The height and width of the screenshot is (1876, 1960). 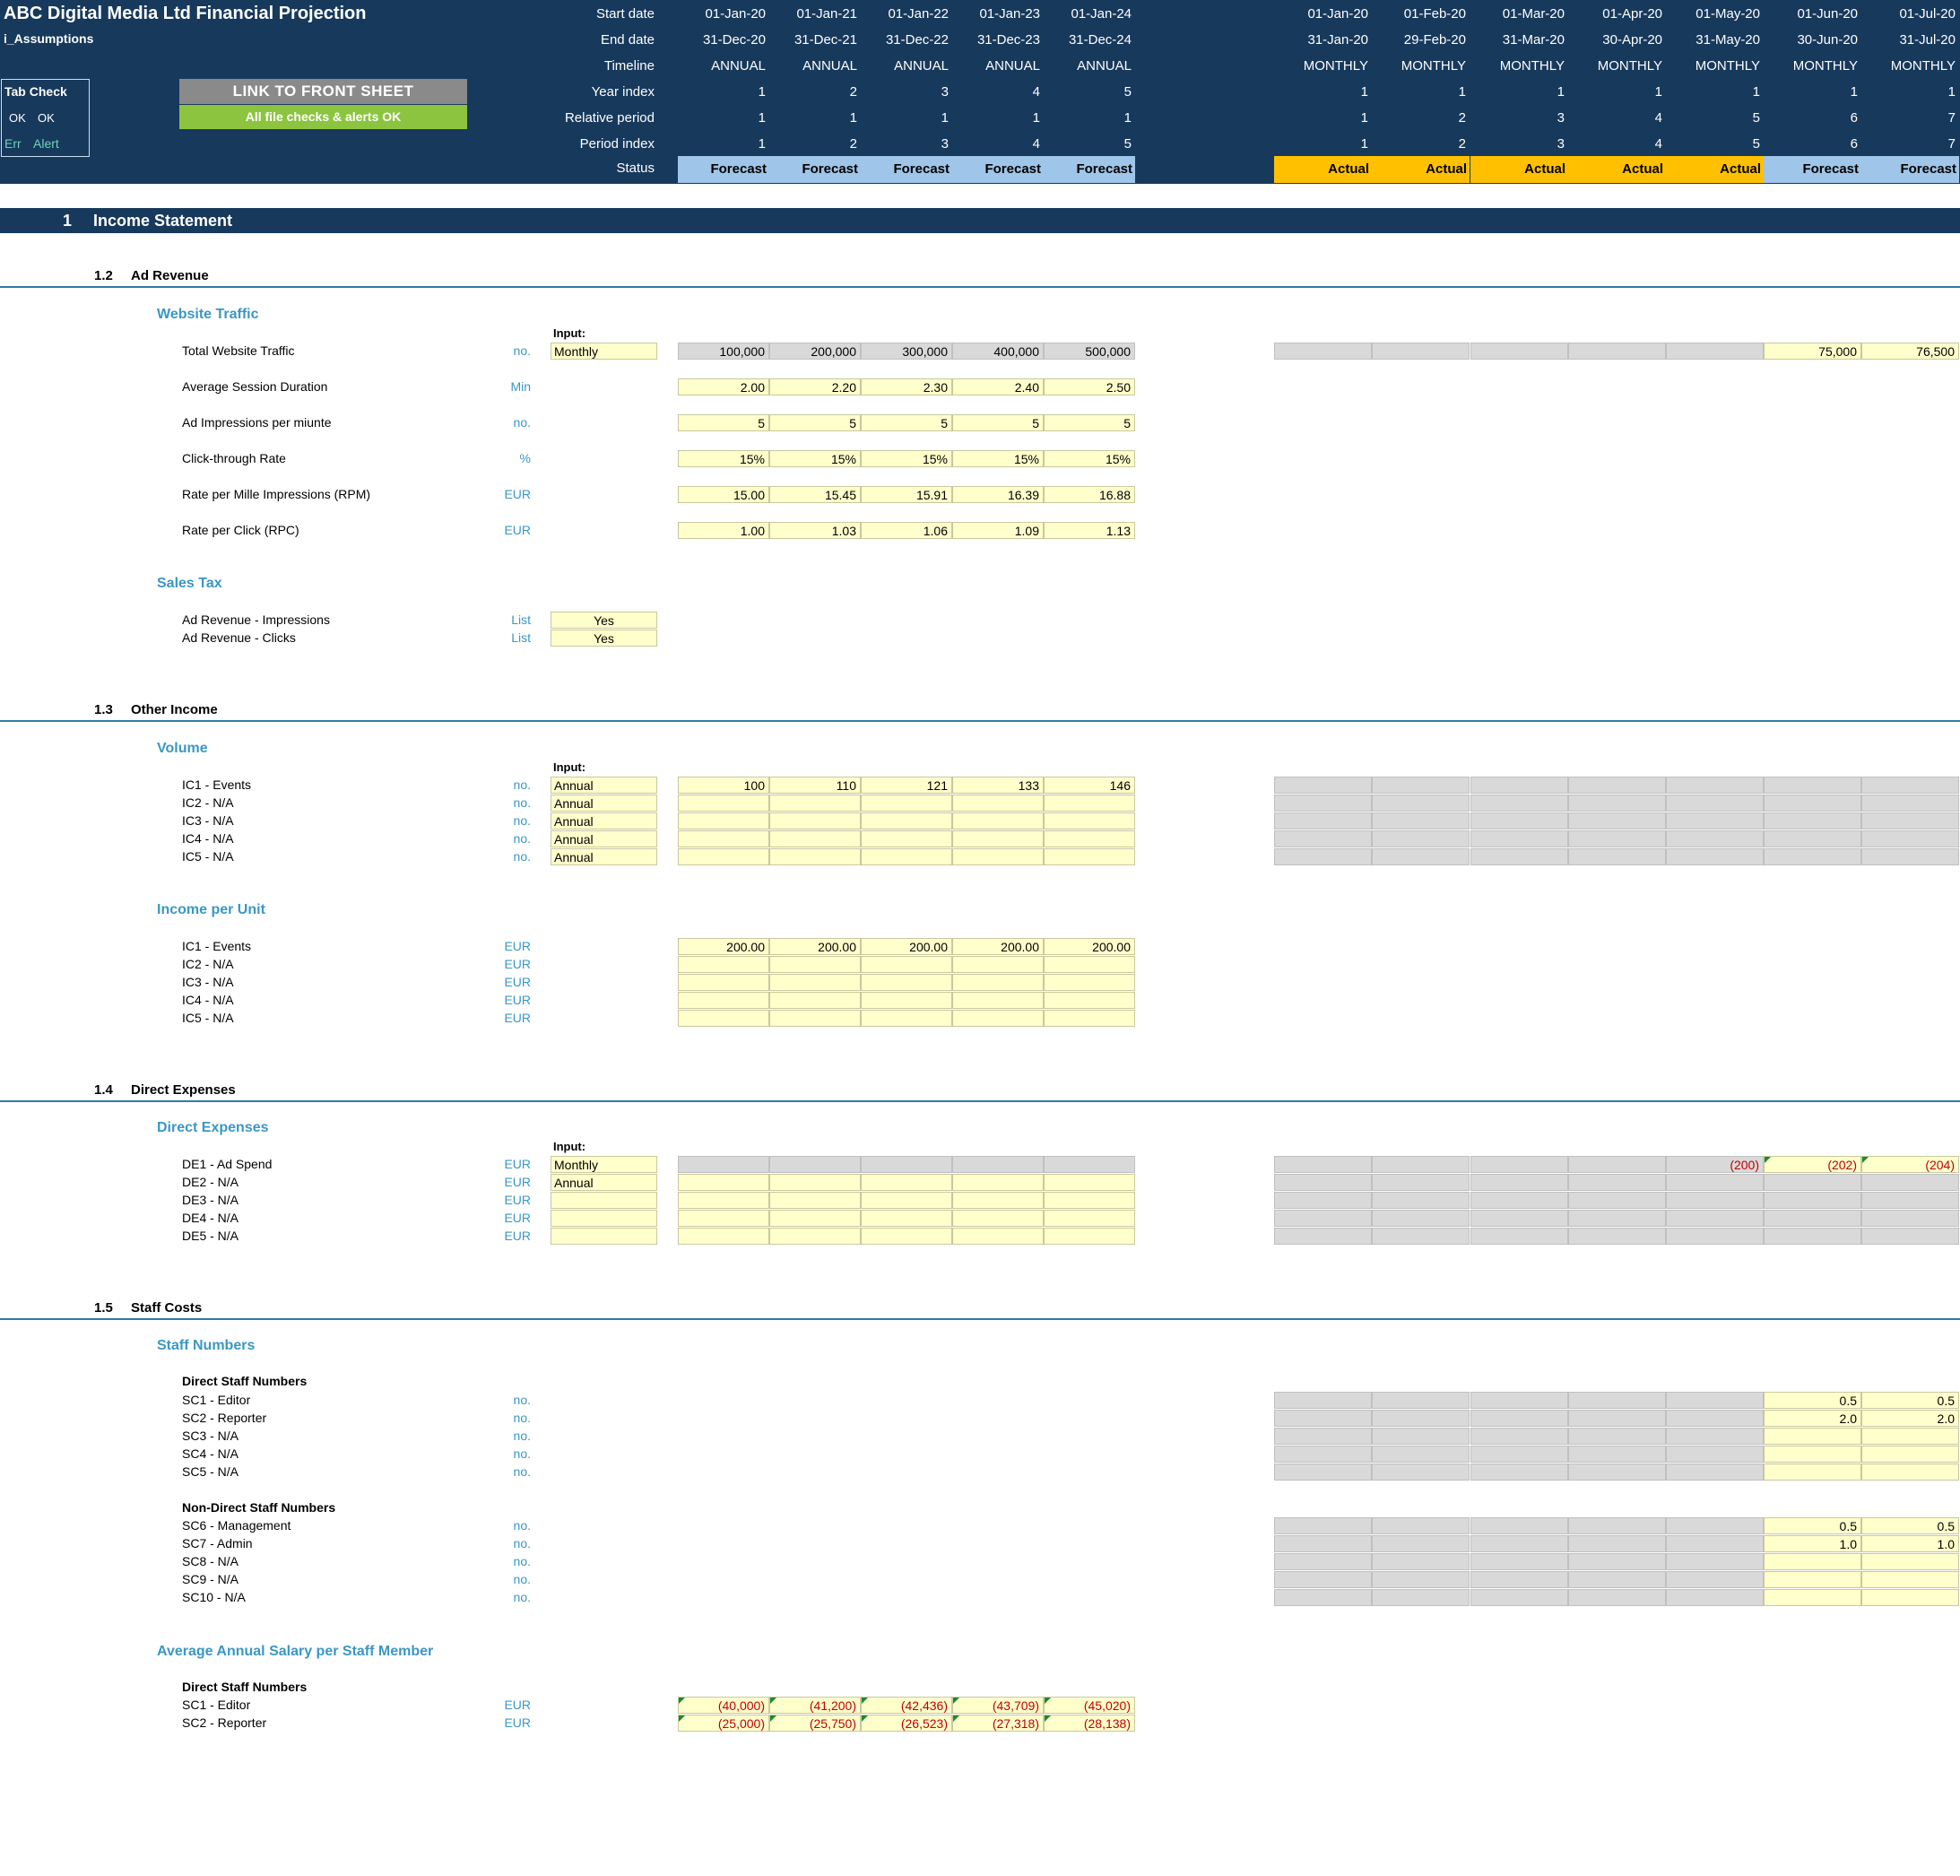 I want to click on annual-cell: 400,000, so click(x=998, y=351).